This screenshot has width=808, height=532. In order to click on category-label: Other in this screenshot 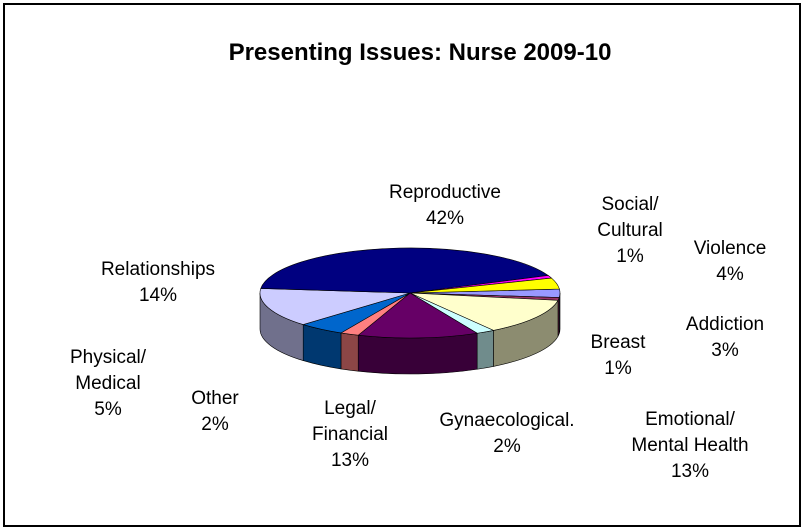, I will do `click(215, 398)`.